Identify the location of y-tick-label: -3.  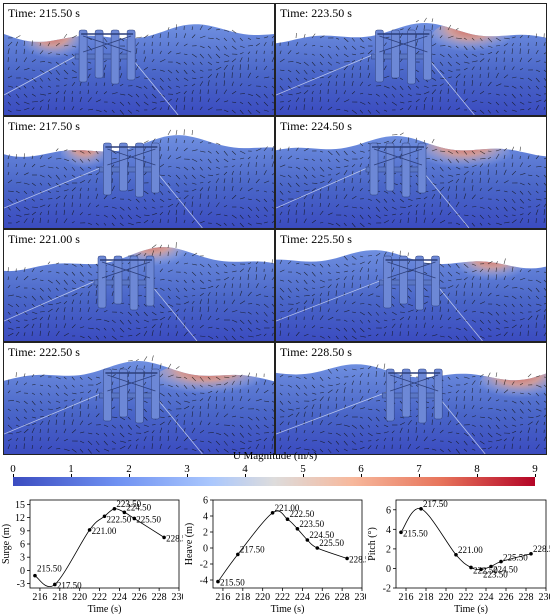
(21, 584).